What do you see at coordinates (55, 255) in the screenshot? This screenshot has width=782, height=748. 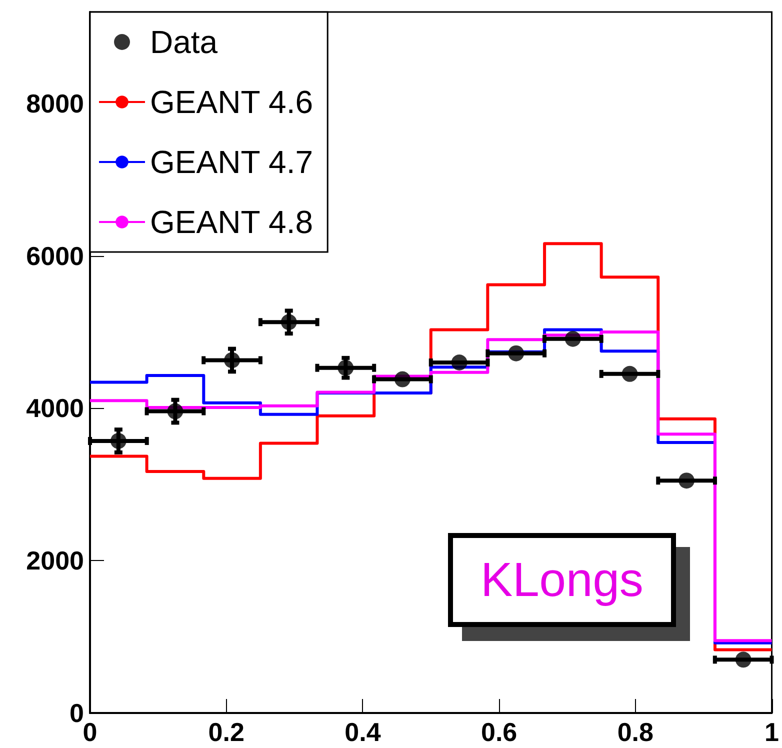 I see `y-tick-label: 6000` at bounding box center [55, 255].